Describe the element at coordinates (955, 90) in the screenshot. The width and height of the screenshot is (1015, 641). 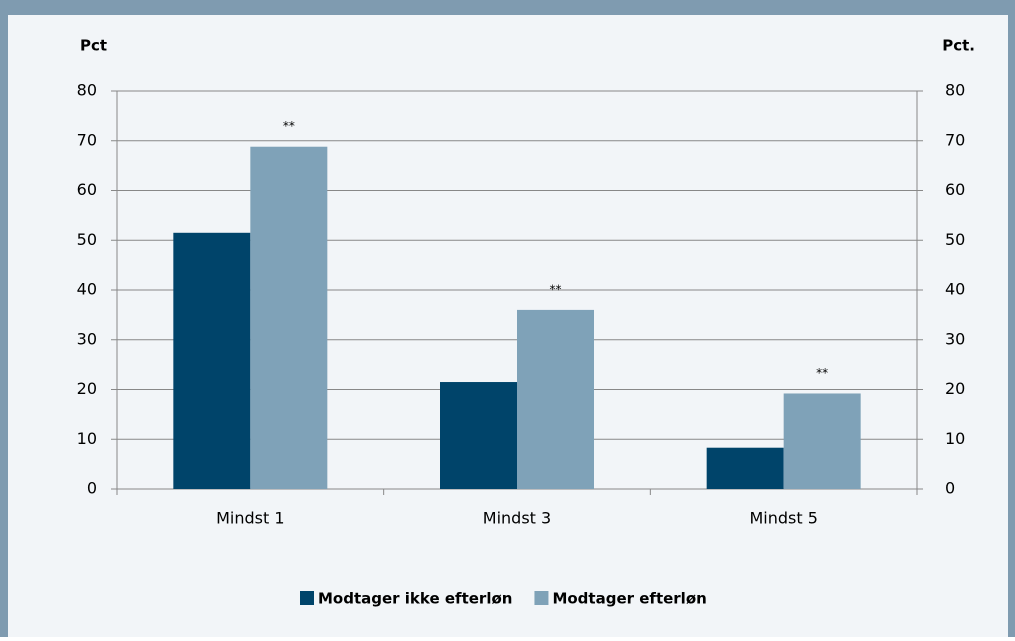
I see `y2-tick-label: 80` at that location.